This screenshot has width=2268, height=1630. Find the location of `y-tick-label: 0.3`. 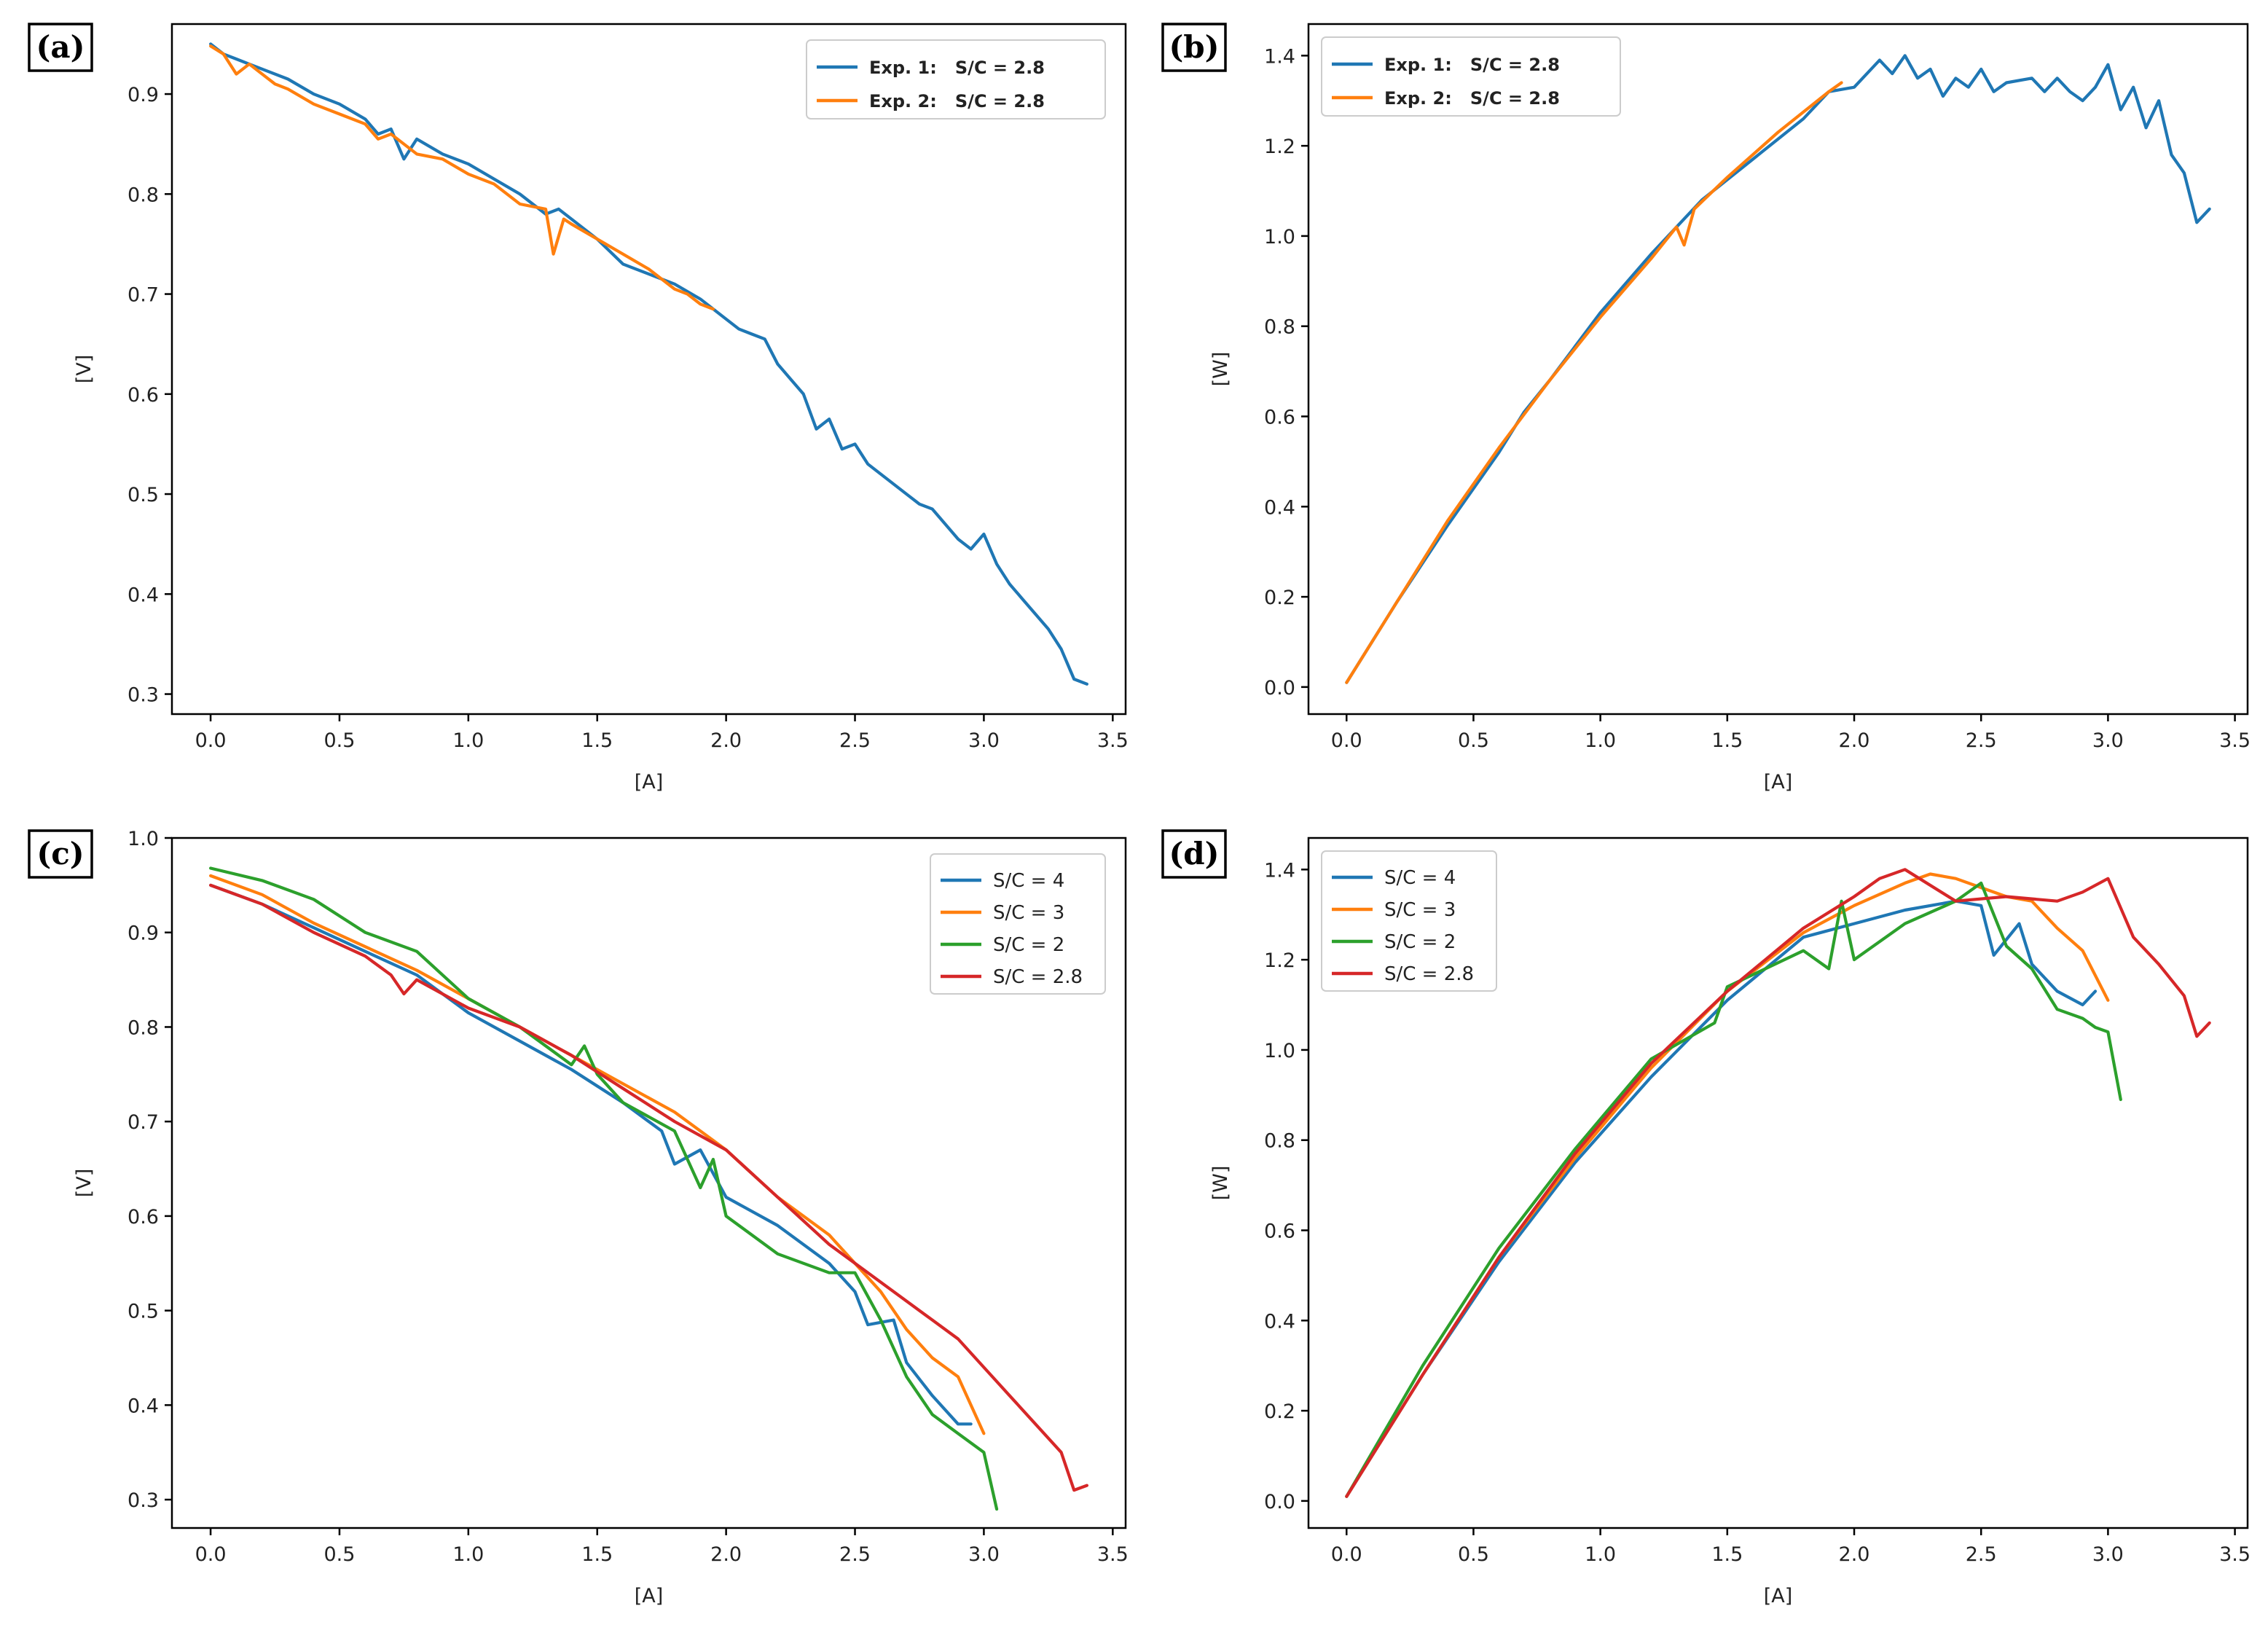

y-tick-label: 0.3 is located at coordinates (143, 1500).